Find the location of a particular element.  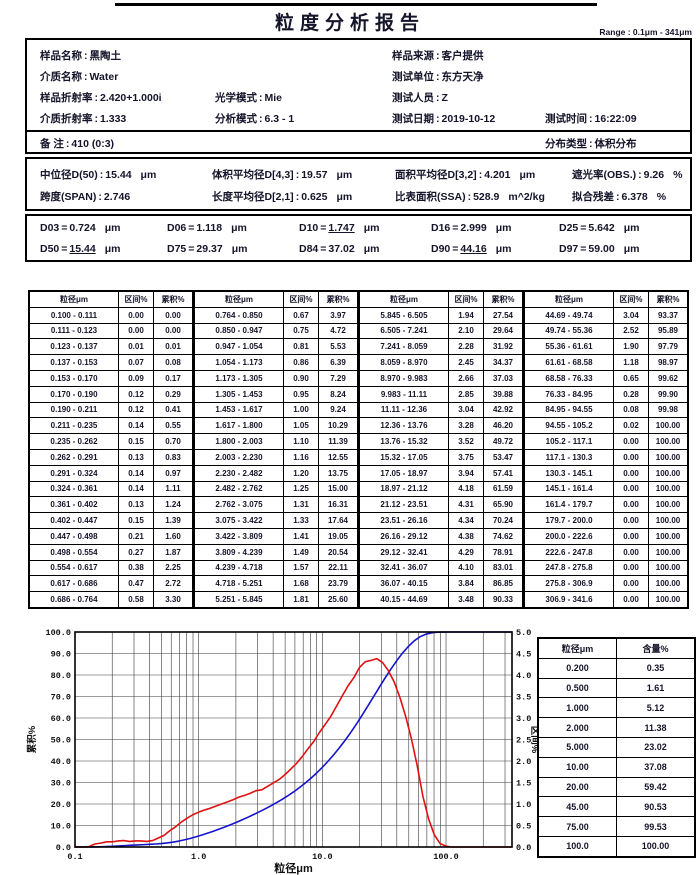

cumulative-cell: 0.97 is located at coordinates (173, 473).